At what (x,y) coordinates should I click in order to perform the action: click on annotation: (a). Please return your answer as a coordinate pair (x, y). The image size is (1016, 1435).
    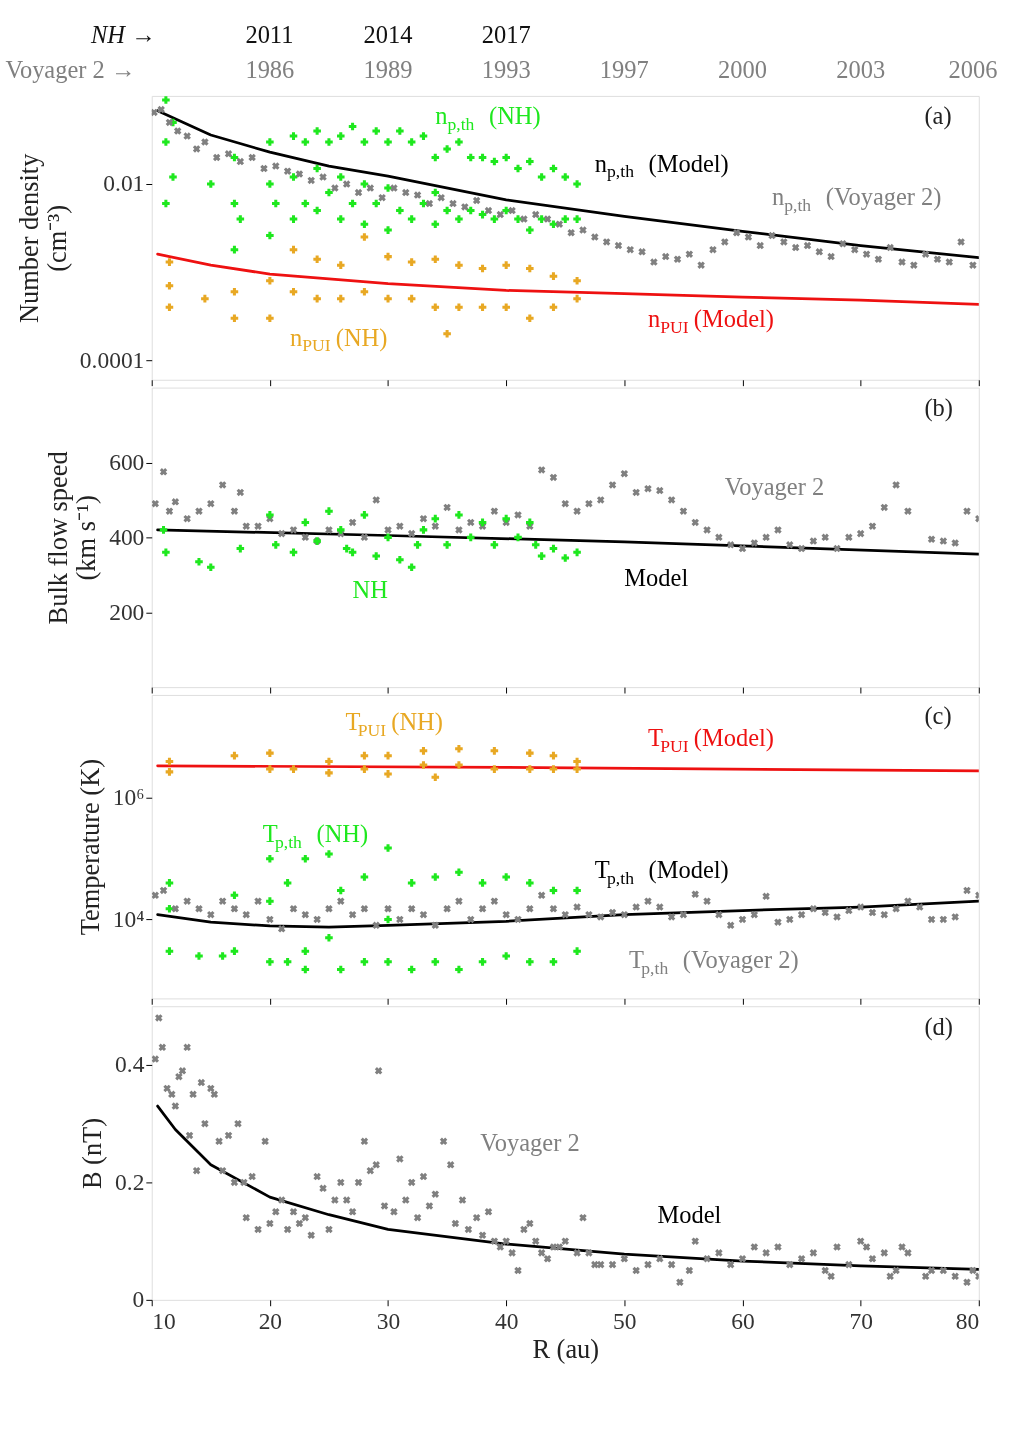
    Looking at the image, I should click on (938, 115).